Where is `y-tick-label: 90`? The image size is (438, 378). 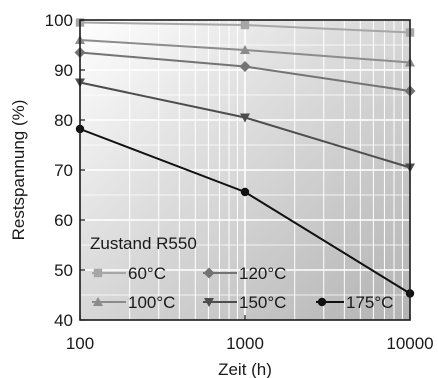 y-tick-label: 90 is located at coordinates (63, 70).